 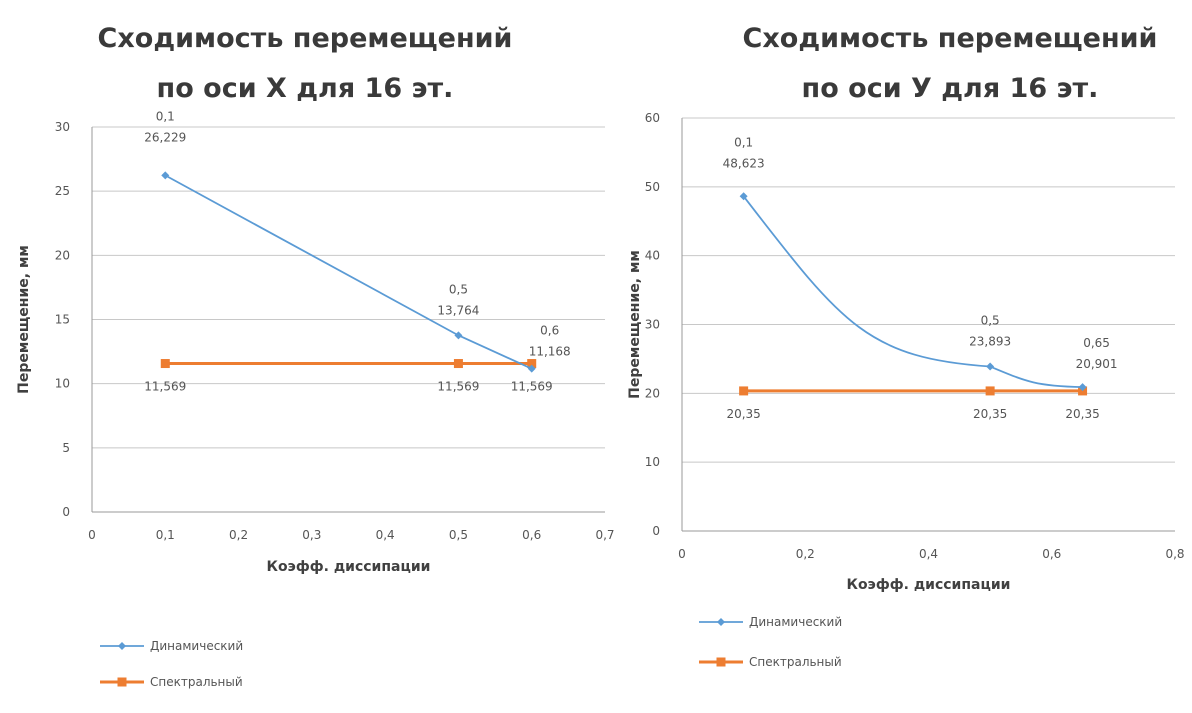 I want to click on data-label-x: 0,65, so click(x=1096, y=343).